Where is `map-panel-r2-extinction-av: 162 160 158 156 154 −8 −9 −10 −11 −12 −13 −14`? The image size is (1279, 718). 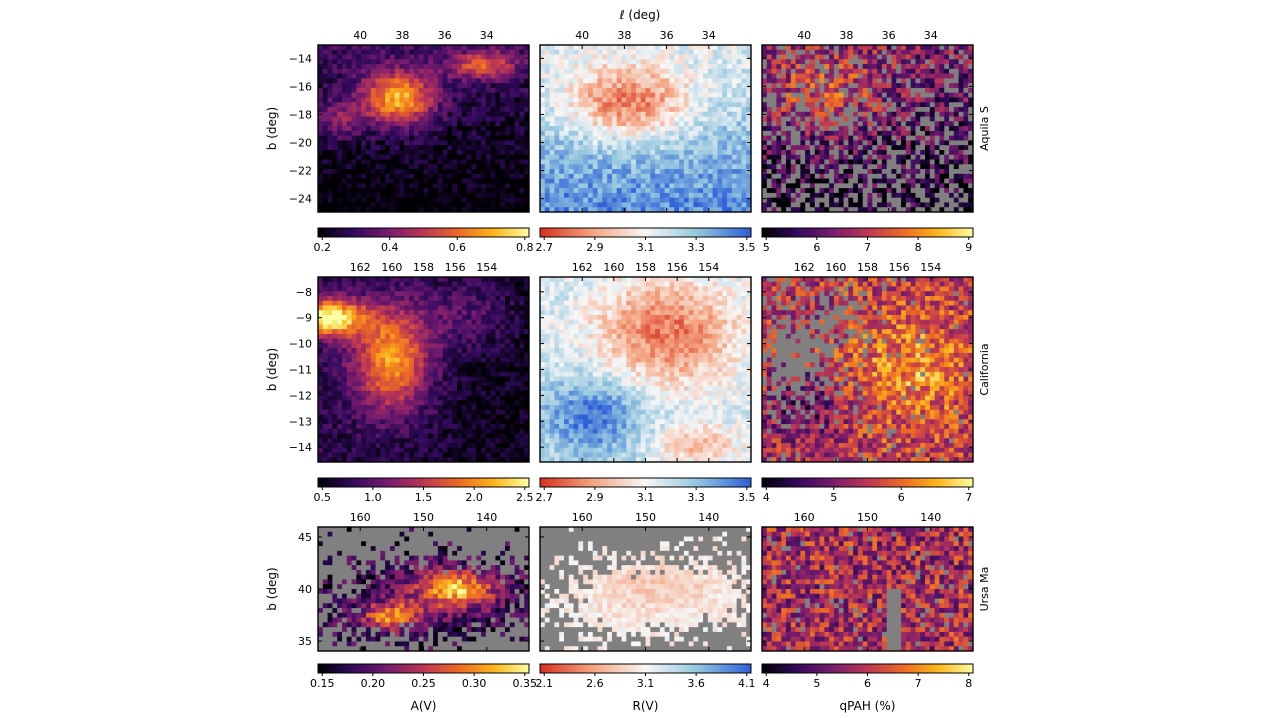
map-panel-r2-extinction-av: 162 160 158 156 154 −8 −9 −10 −11 −12 −13 −14 is located at coordinates (409, 362).